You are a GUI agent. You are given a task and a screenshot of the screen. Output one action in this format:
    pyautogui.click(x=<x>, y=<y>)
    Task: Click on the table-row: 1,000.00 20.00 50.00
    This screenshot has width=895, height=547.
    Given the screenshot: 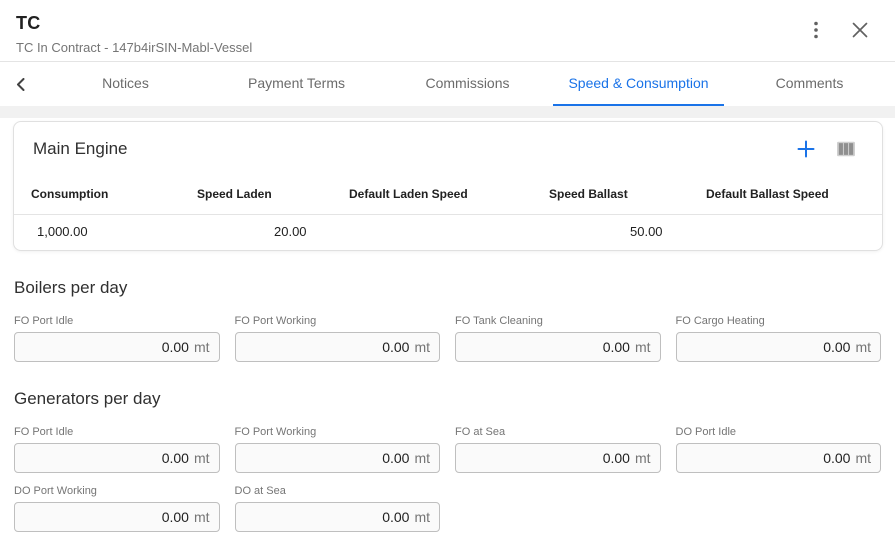 What is the action you would take?
    pyautogui.click(x=448, y=232)
    